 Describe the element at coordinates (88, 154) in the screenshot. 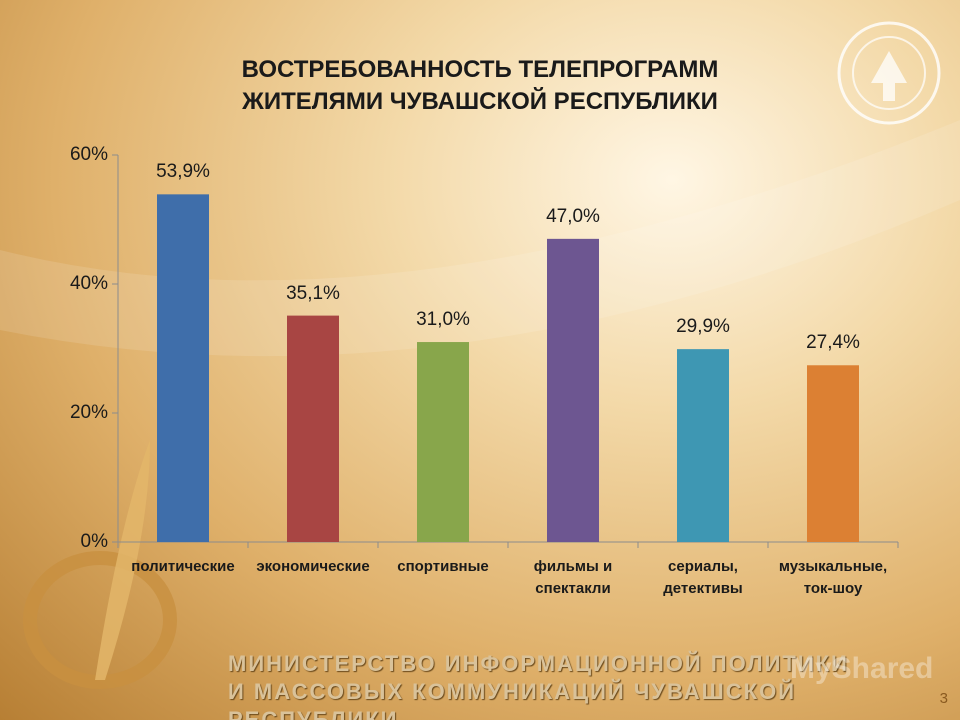

I see `y-tick-label: 60%` at that location.